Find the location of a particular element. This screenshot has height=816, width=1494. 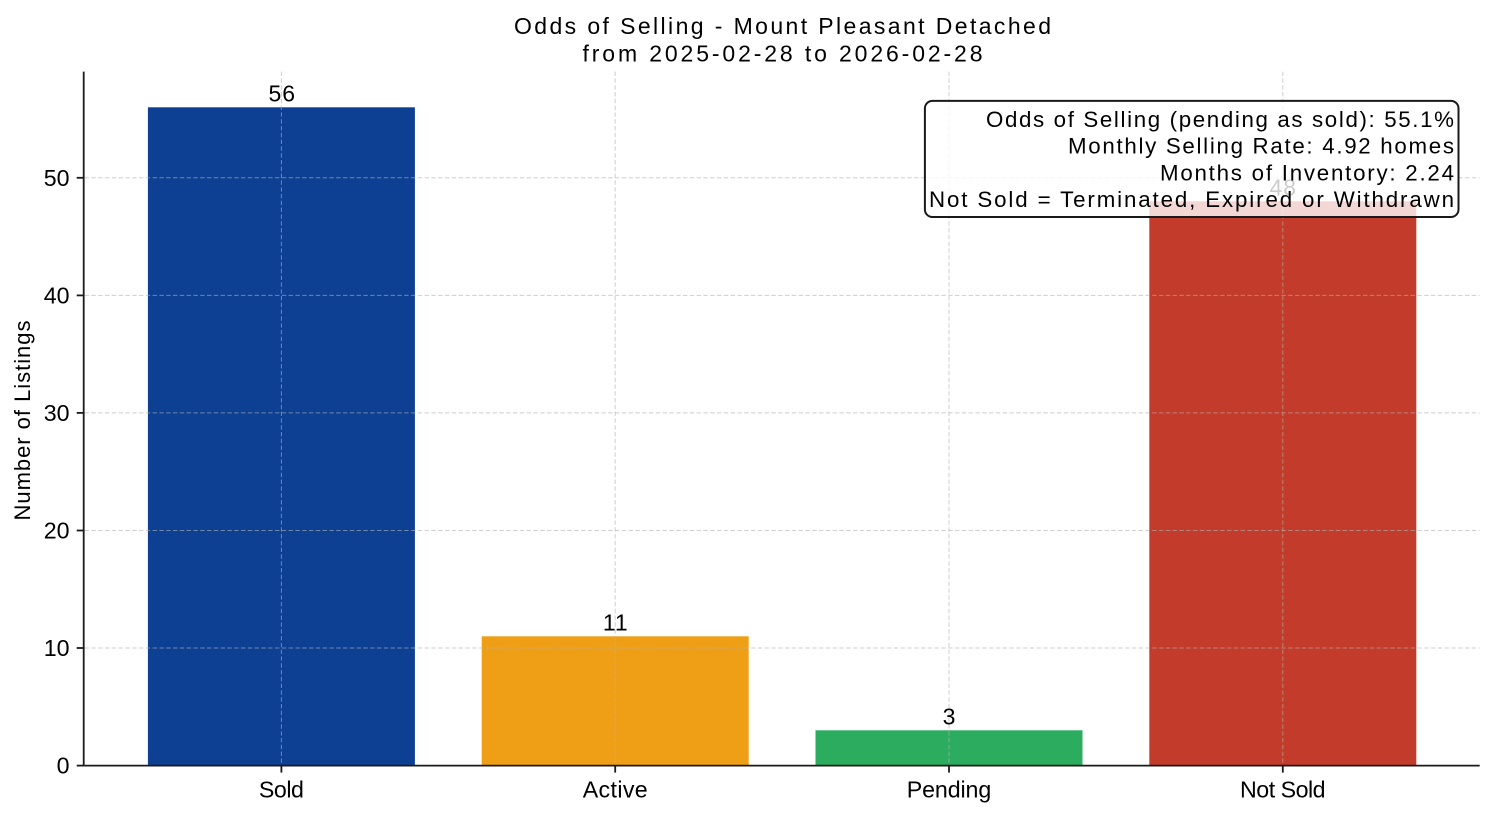

svg-text: Not Sold is located at coordinates (1283, 790).